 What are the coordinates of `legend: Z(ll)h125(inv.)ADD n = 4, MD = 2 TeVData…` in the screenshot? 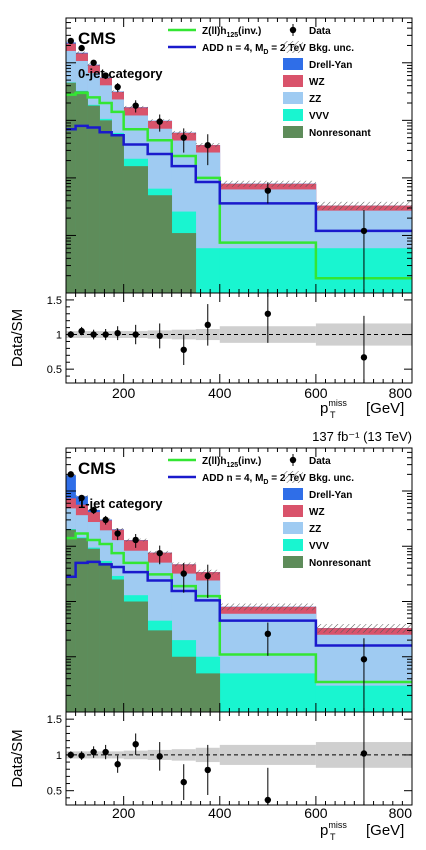 It's located at (269, 511).